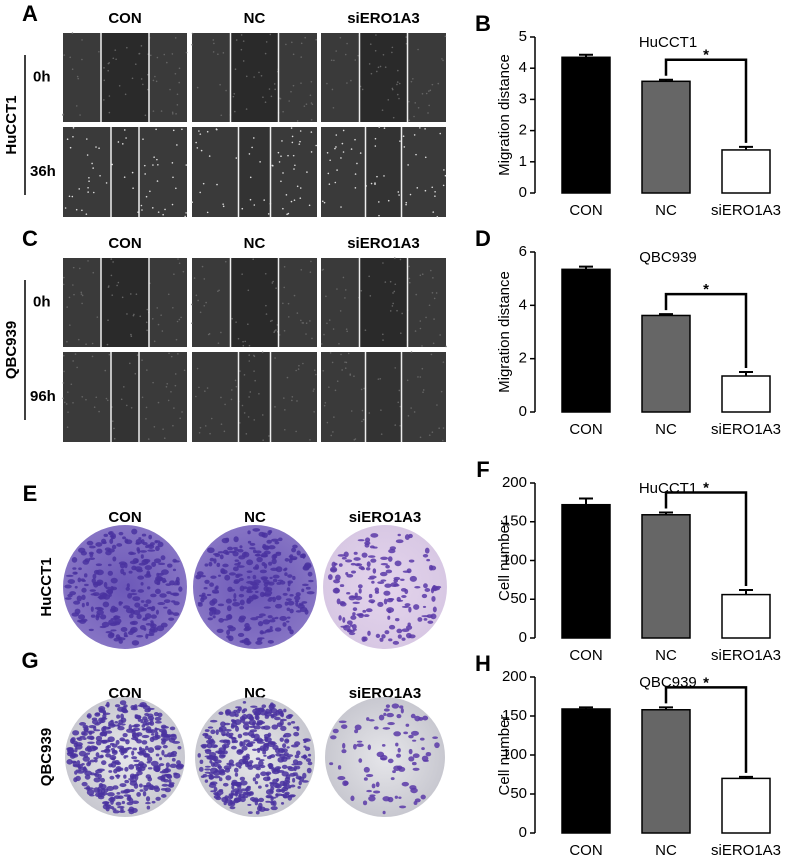 Image resolution: width=792 pixels, height=864 pixels. Describe the element at coordinates (514, 676) in the screenshot. I see `y-tick-label: 200` at that location.